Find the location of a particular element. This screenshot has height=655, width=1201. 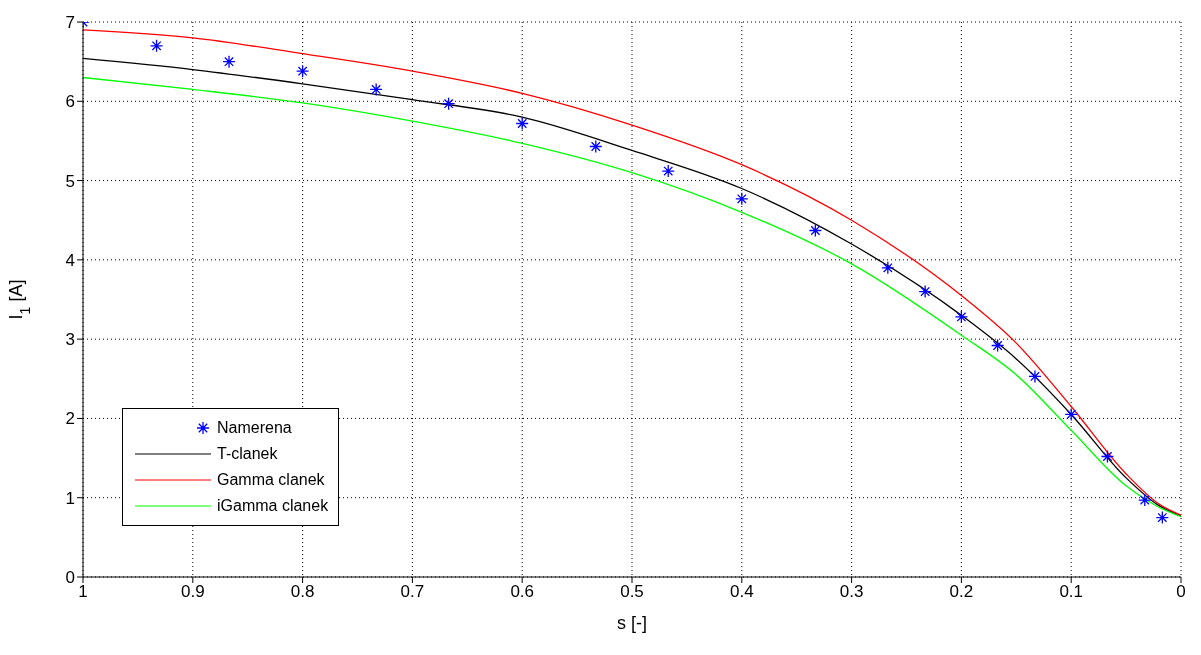

x-tick-label: 0.1 is located at coordinates (1071, 592).